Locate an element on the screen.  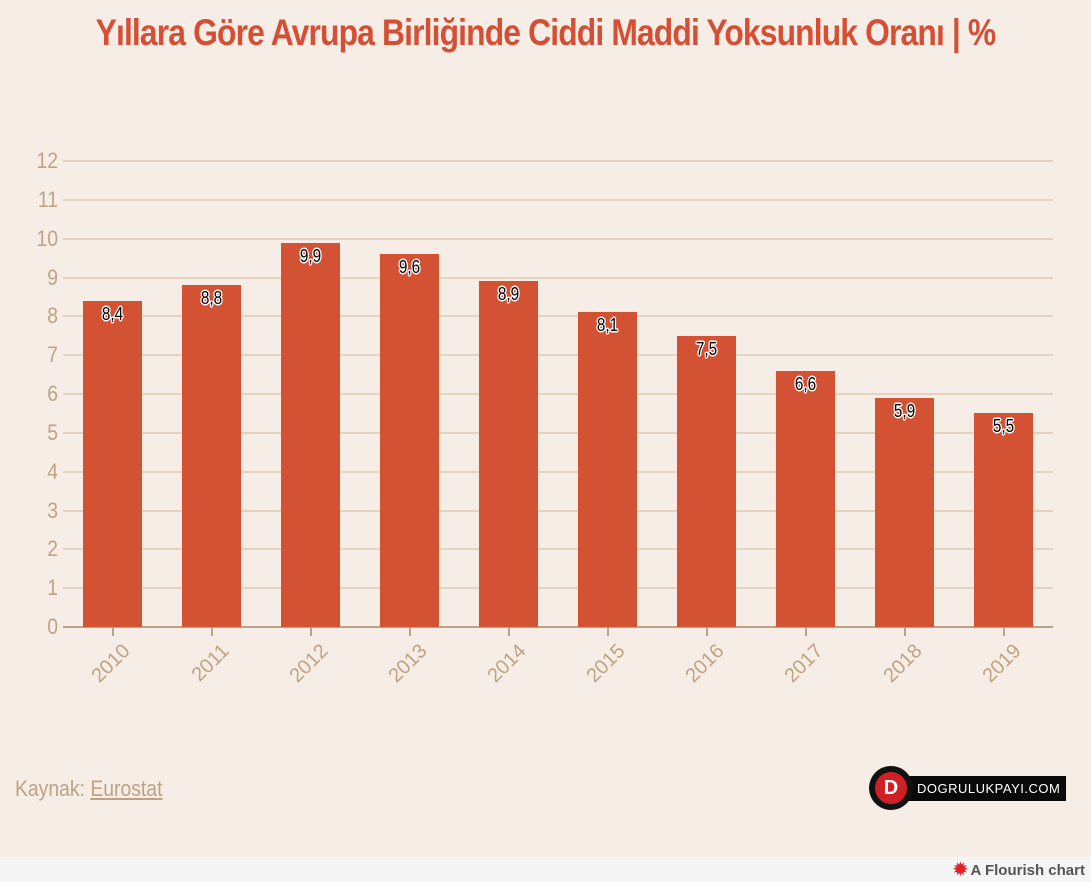
x-axis-tick-label: 2010 is located at coordinates (111, 664).